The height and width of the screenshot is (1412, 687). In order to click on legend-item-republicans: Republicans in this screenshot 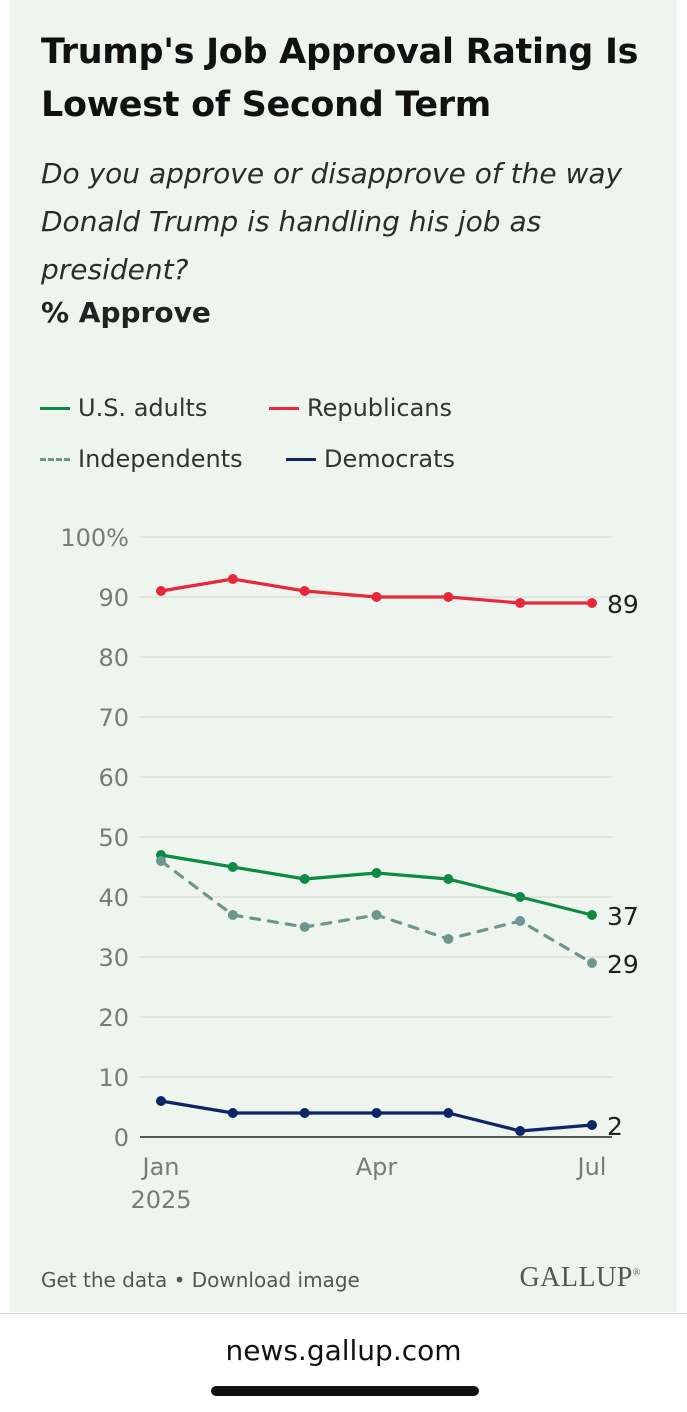, I will do `click(360, 408)`.